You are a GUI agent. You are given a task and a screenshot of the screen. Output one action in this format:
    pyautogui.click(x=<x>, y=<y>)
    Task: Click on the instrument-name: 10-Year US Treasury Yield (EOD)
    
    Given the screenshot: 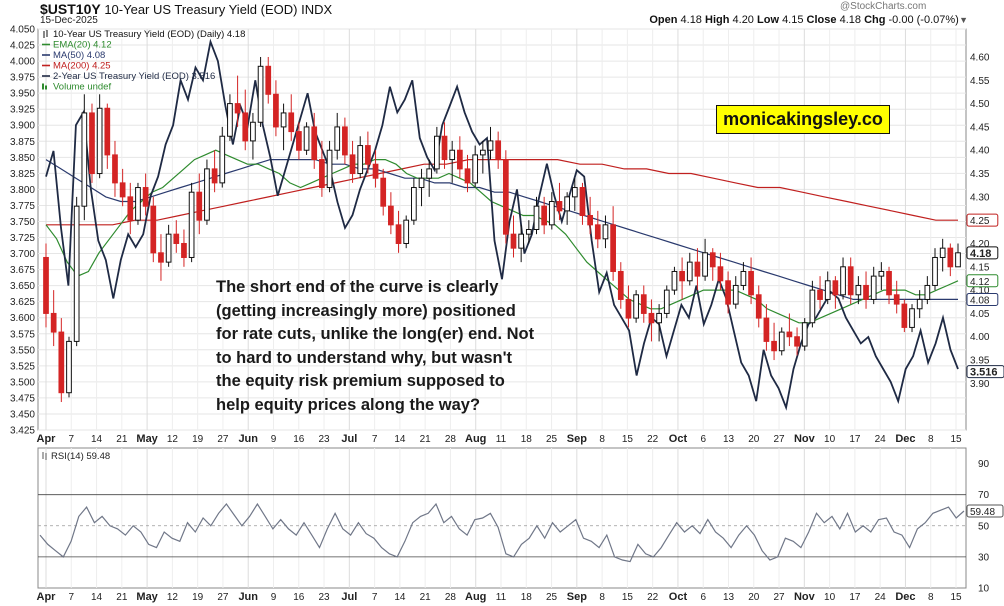 What is the action you would take?
    pyautogui.click(x=201, y=9)
    